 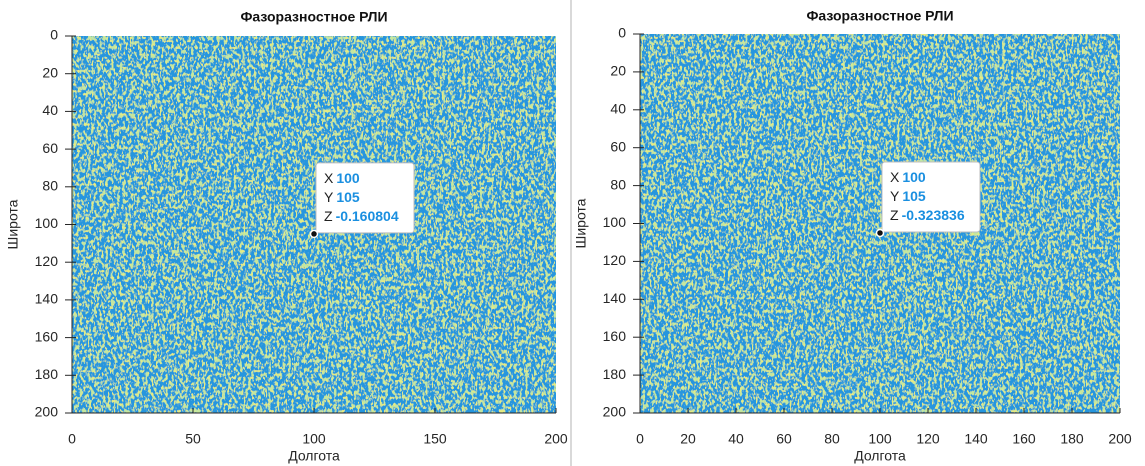 I want to click on datatip-row: Z -0.160804, so click(x=361, y=216).